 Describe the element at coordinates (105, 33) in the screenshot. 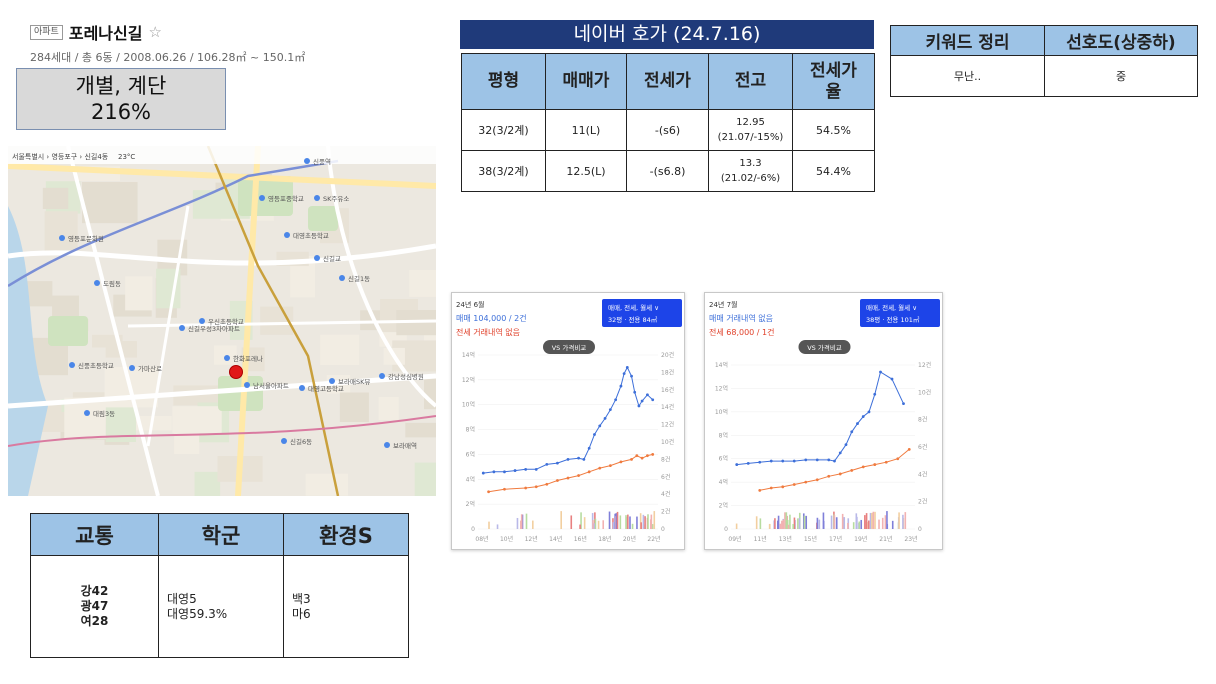

I see `apartment-name: 포레나신길` at that location.